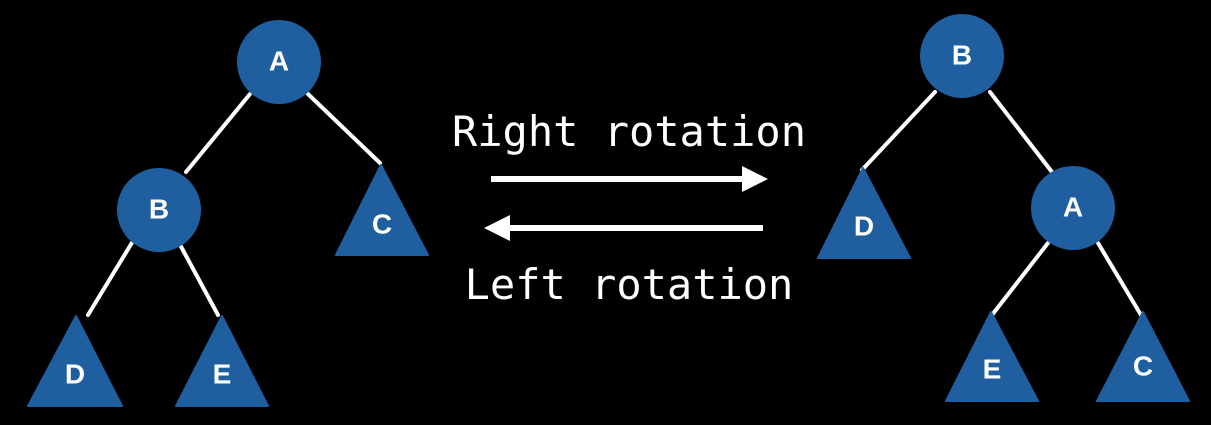 The width and height of the screenshot is (1211, 425). Describe the element at coordinates (1119, 279) in the screenshot. I see `edge-a-c-right` at that location.